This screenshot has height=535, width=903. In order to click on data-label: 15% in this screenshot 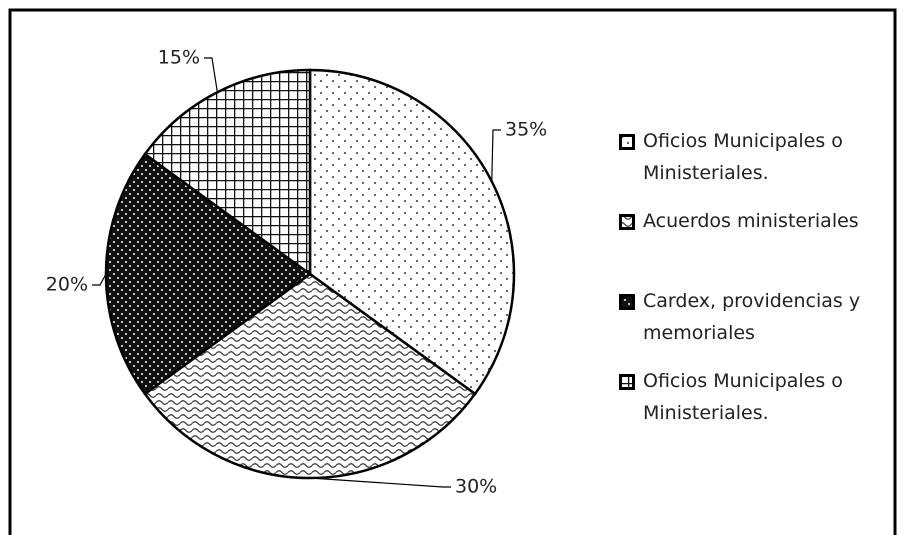, I will do `click(179, 58)`.